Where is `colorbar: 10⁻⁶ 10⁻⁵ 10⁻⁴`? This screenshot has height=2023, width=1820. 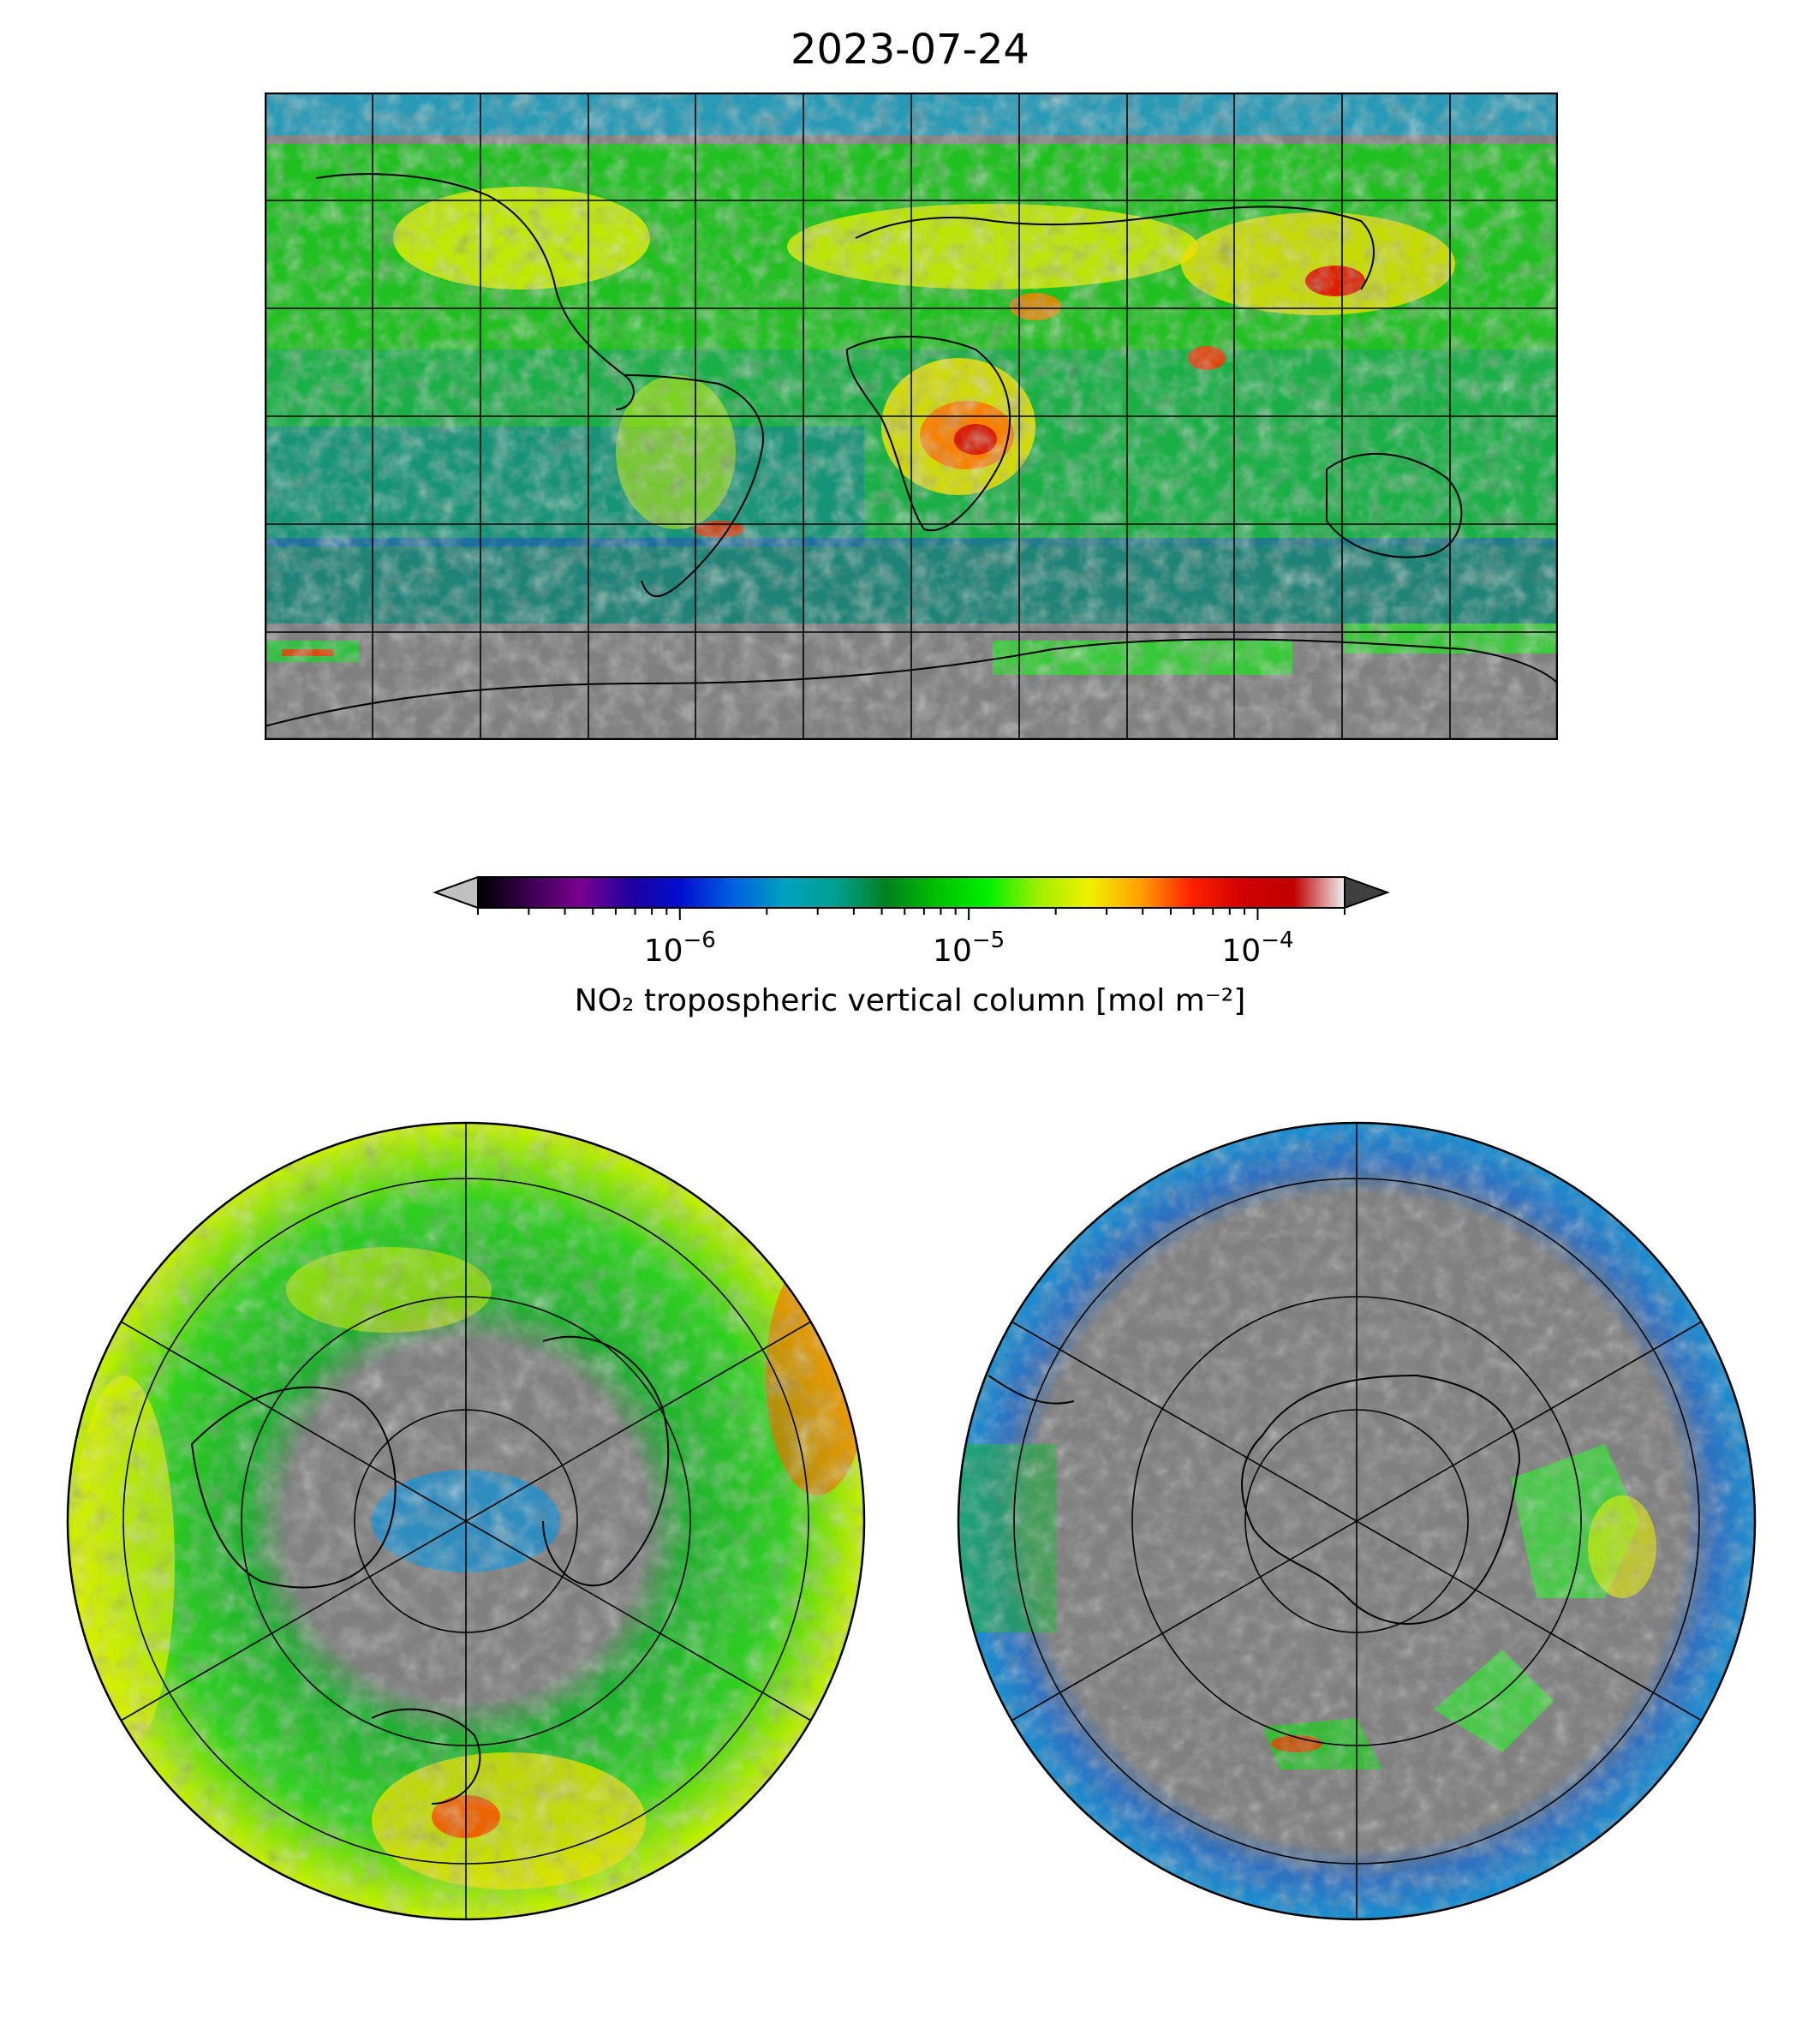 colorbar: 10⁻⁶ 10⁻⁵ 10⁻⁴ is located at coordinates (911, 922).